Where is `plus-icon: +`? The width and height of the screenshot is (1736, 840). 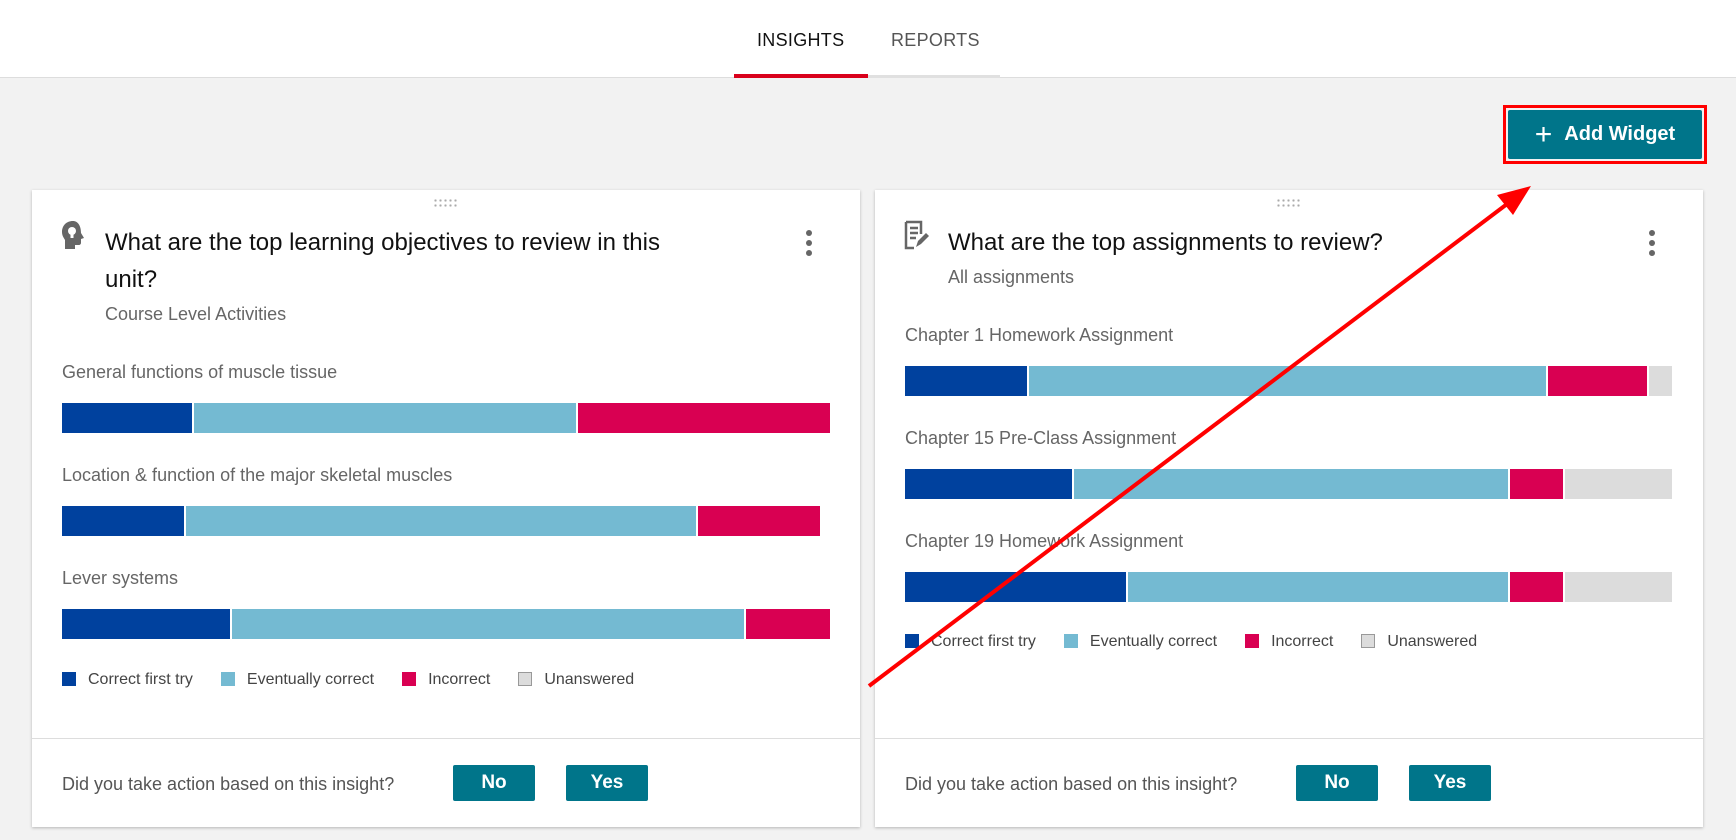
plus-icon: + is located at coordinates (1543, 134).